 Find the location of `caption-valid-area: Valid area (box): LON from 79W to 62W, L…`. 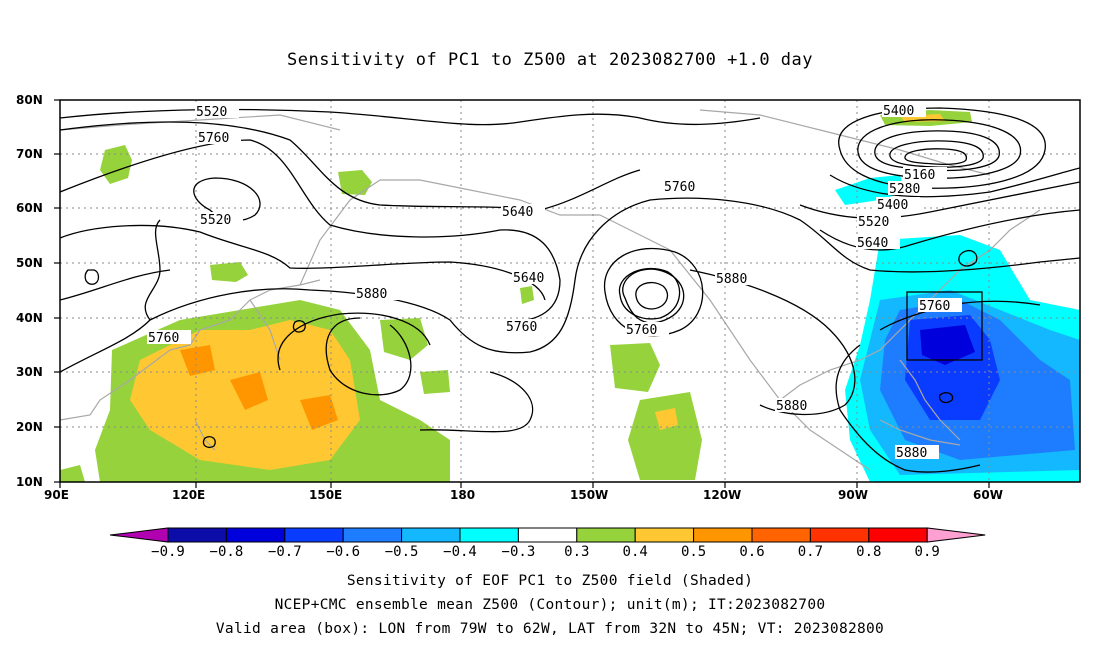

caption-valid-area: Valid area (box): LON from 79W to 62W, L… is located at coordinates (550, 629).